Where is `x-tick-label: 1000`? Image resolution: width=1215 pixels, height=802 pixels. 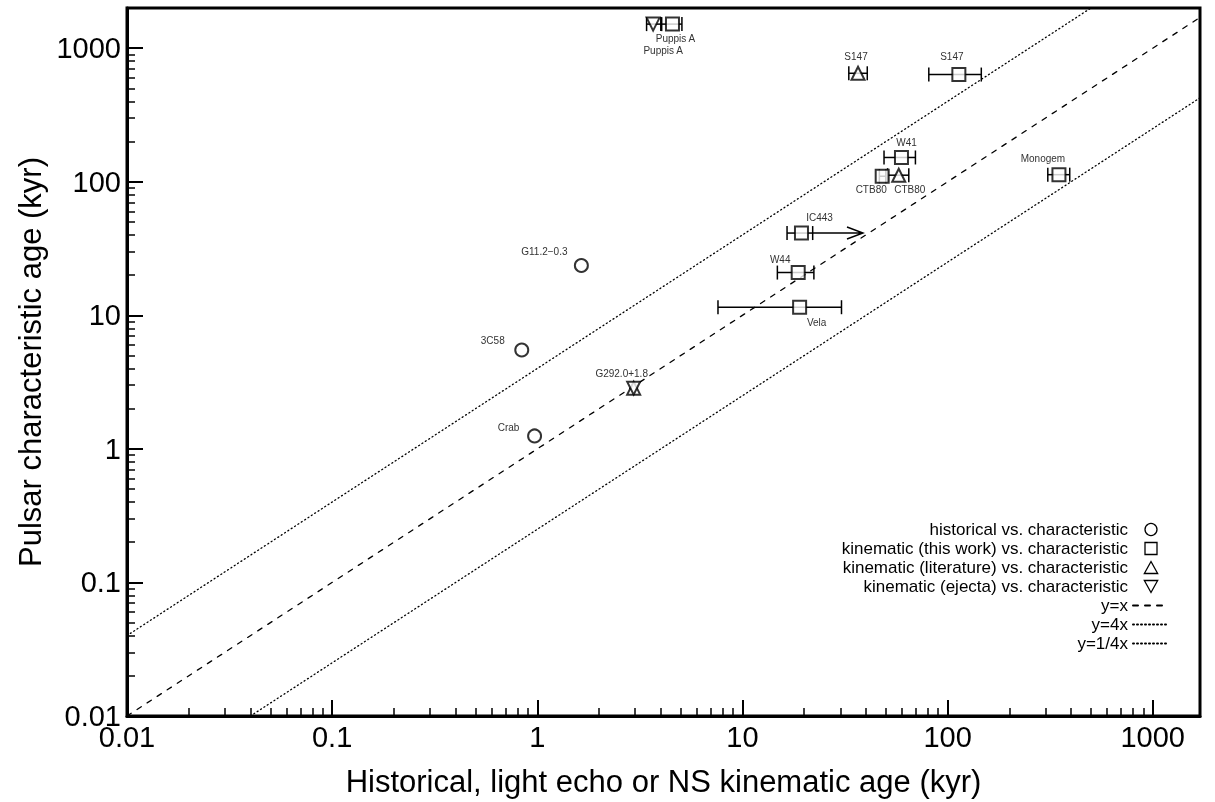
x-tick-label: 1000 is located at coordinates (1152, 736).